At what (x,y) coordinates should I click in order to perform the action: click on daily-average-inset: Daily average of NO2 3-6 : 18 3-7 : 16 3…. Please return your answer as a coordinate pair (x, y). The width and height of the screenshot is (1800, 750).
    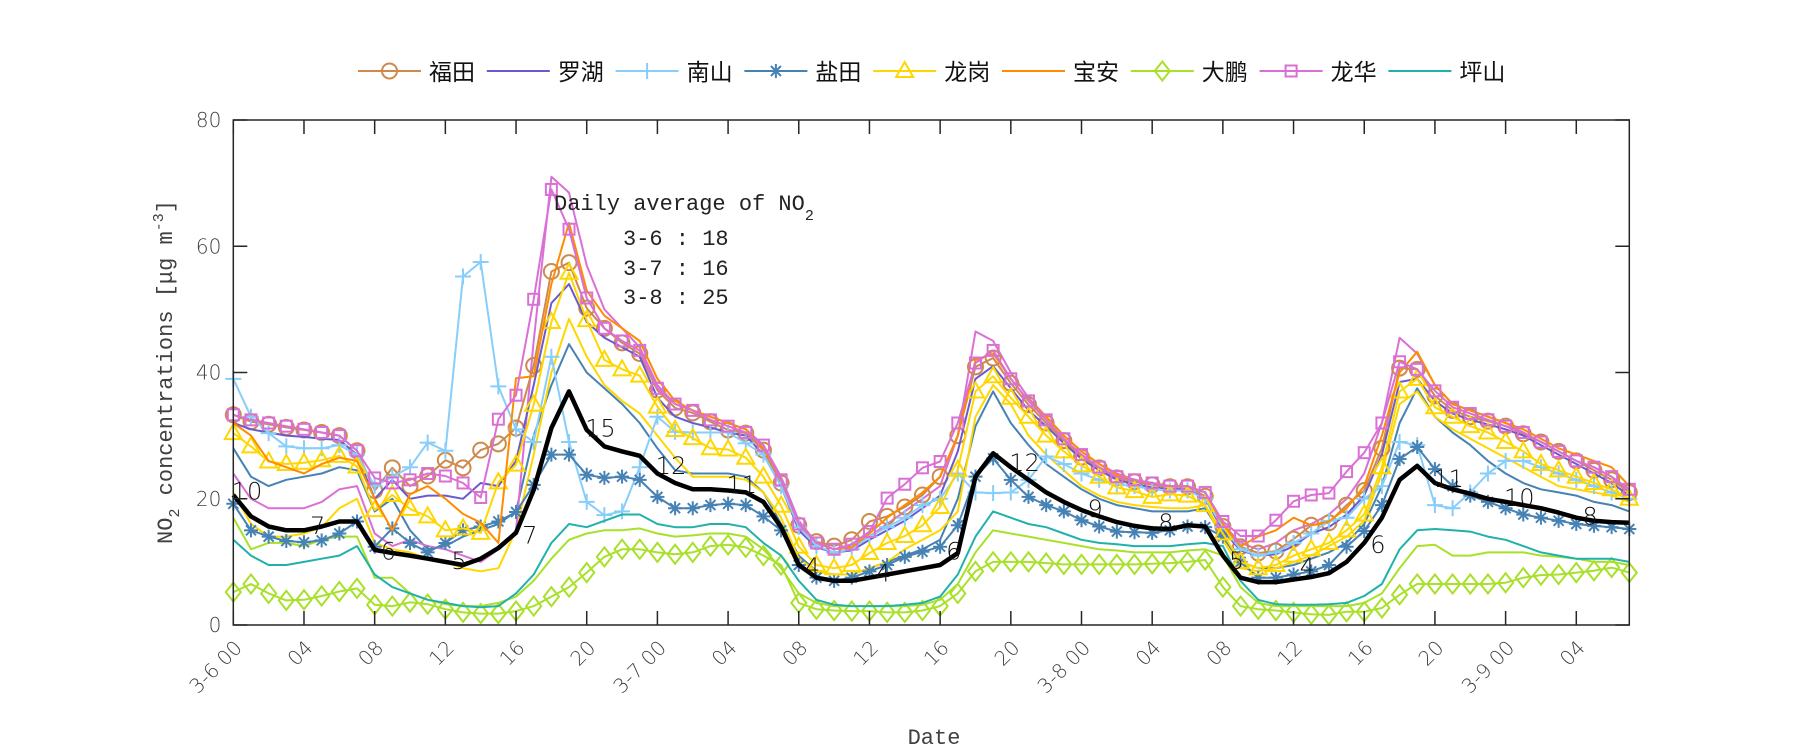
    Looking at the image, I should click on (684, 251).